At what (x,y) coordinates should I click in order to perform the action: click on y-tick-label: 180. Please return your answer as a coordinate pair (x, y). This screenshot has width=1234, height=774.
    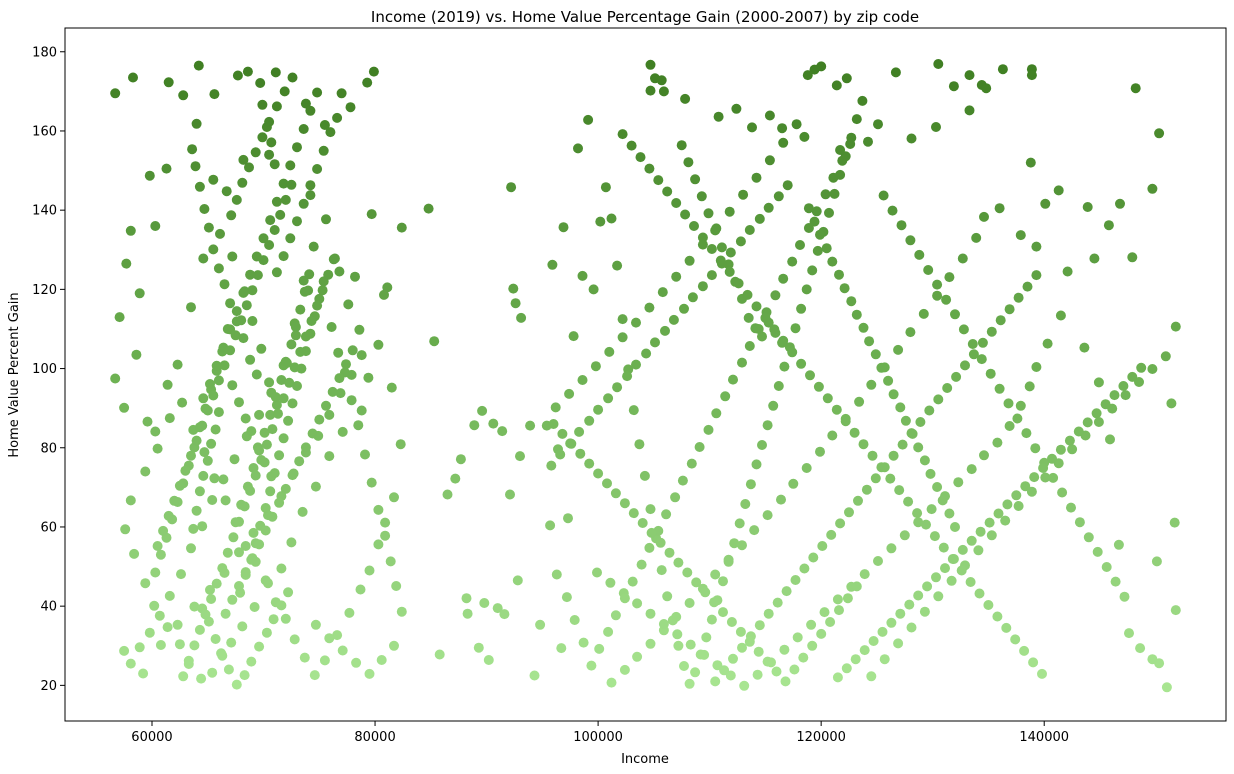
    Looking at the image, I should click on (44, 52).